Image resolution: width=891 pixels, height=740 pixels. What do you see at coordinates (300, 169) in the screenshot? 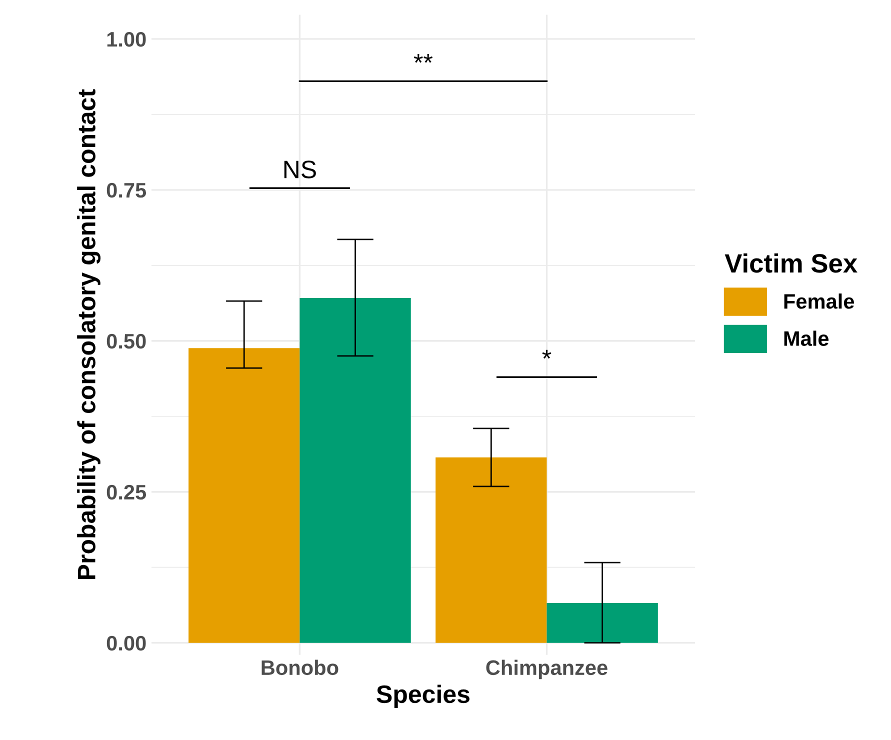
I see `annotation: NS` at bounding box center [300, 169].